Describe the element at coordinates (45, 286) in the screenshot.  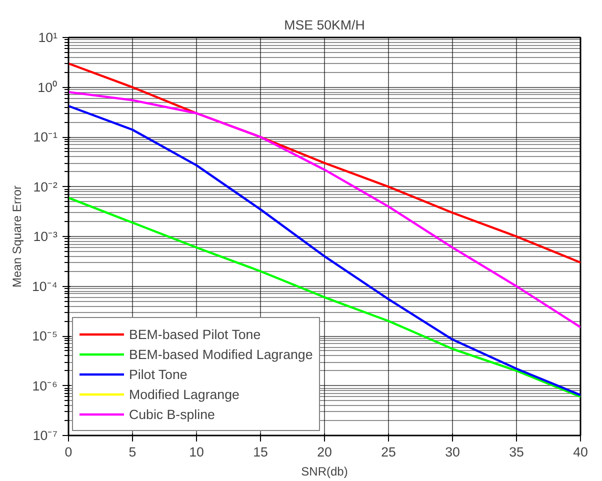
I see `y-tick-label: 10⁻⁴` at that location.